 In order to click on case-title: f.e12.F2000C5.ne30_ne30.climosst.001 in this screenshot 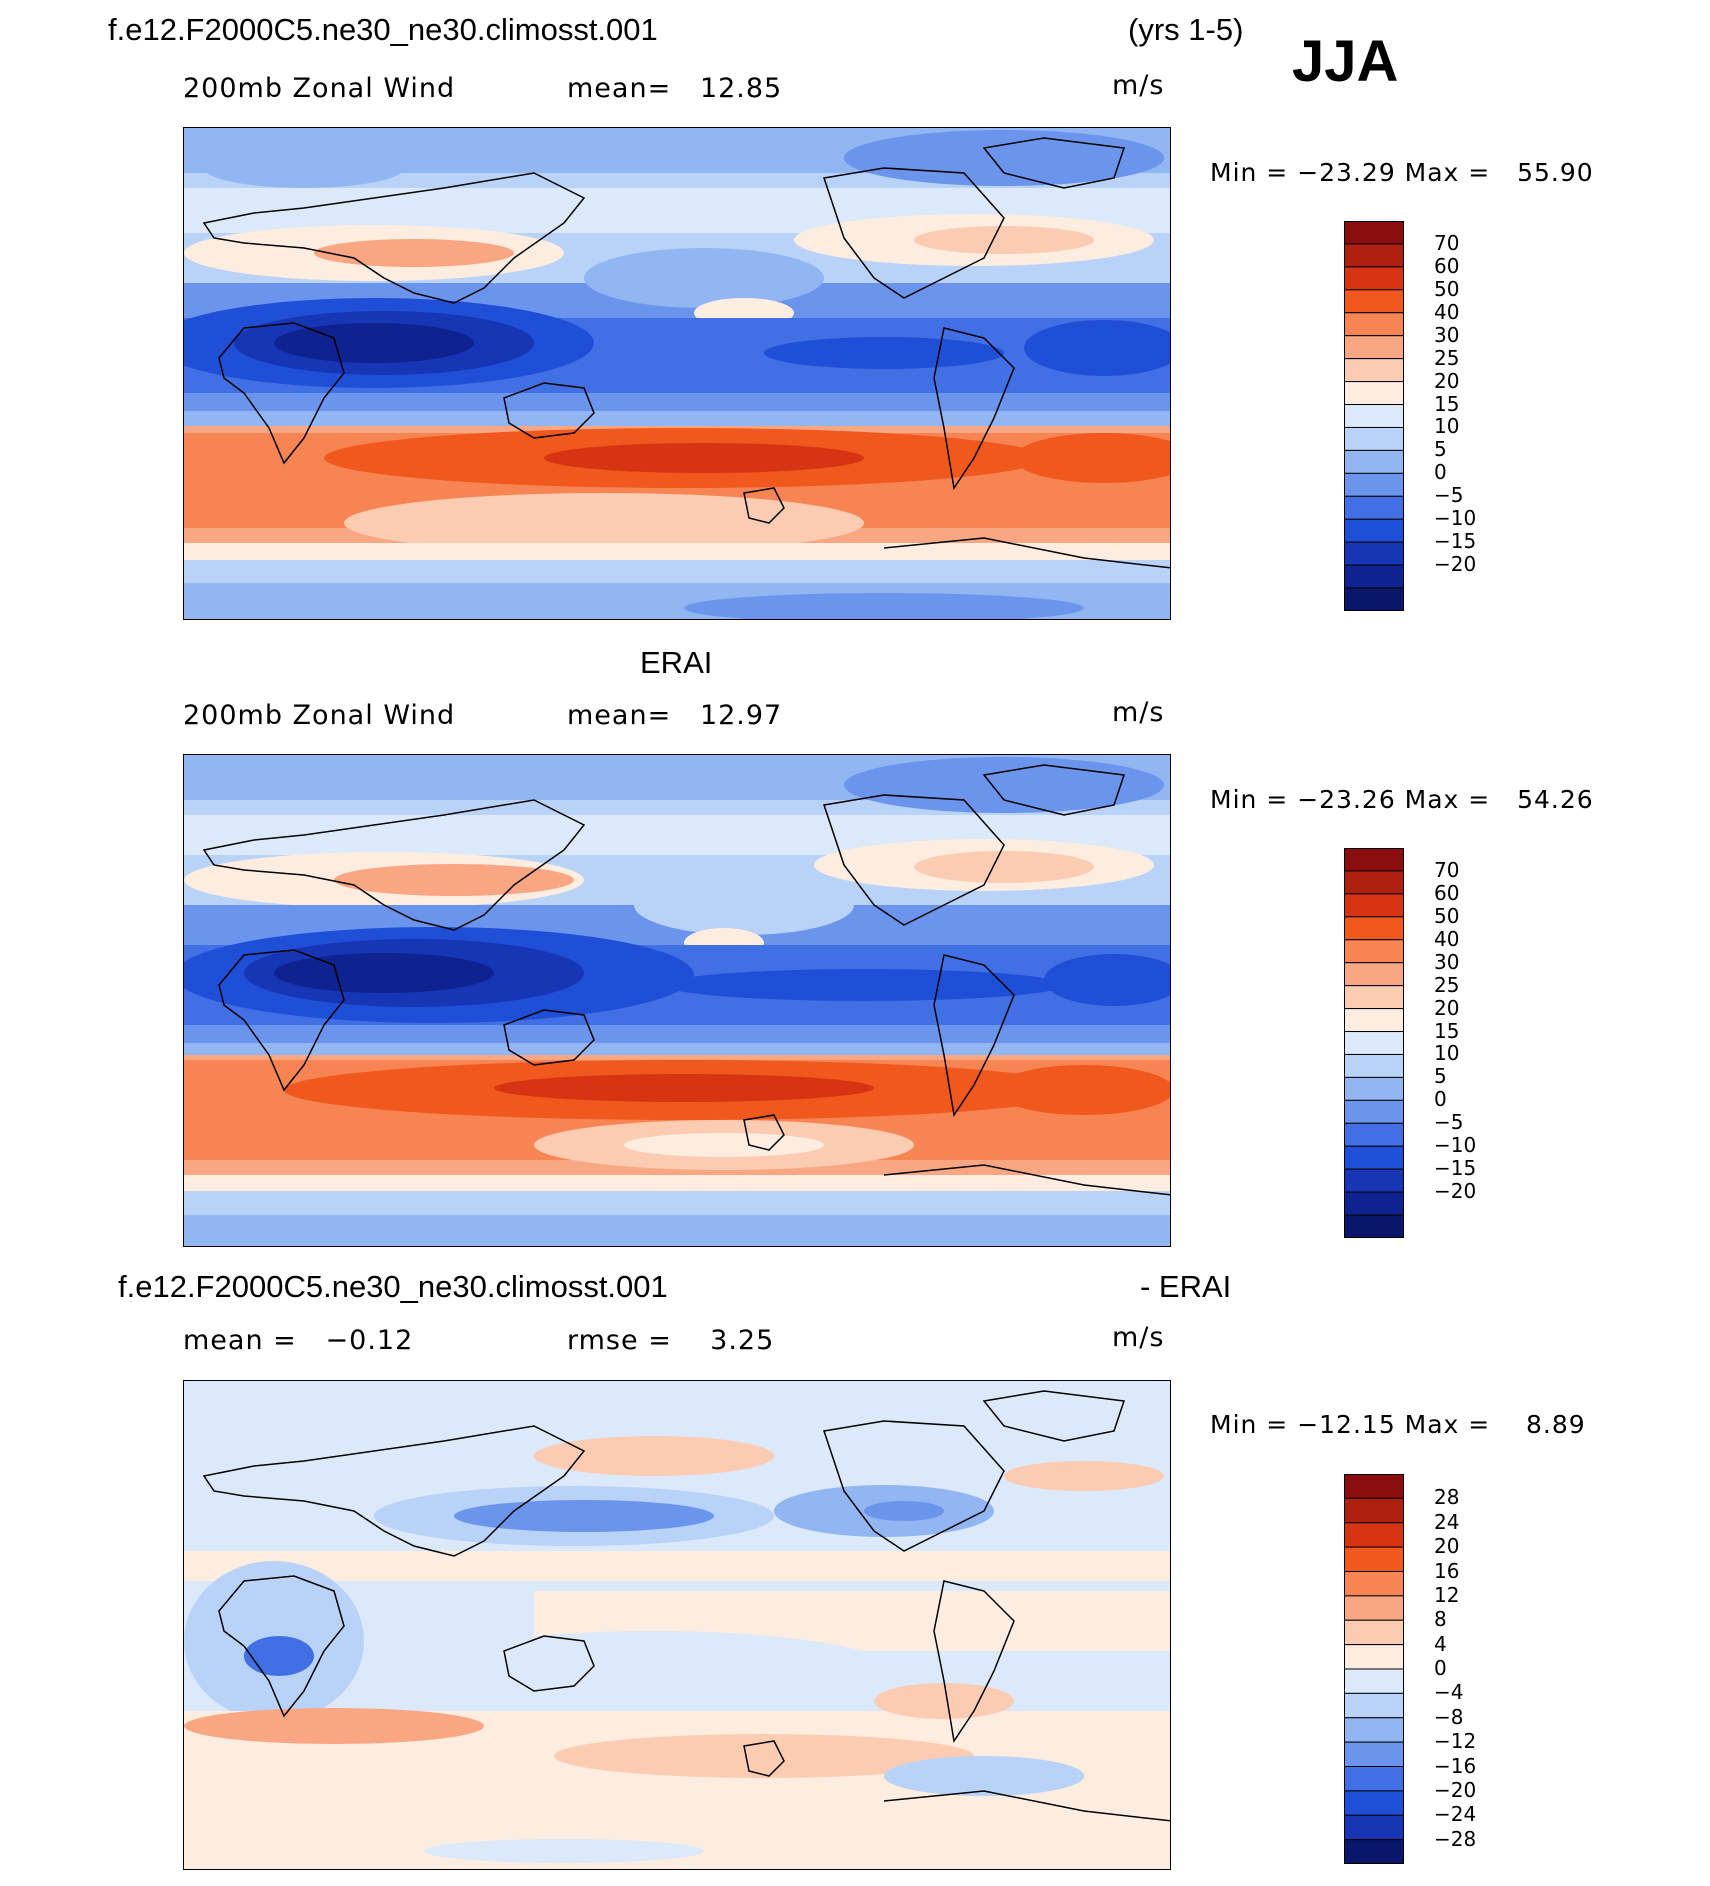, I will do `click(383, 29)`.